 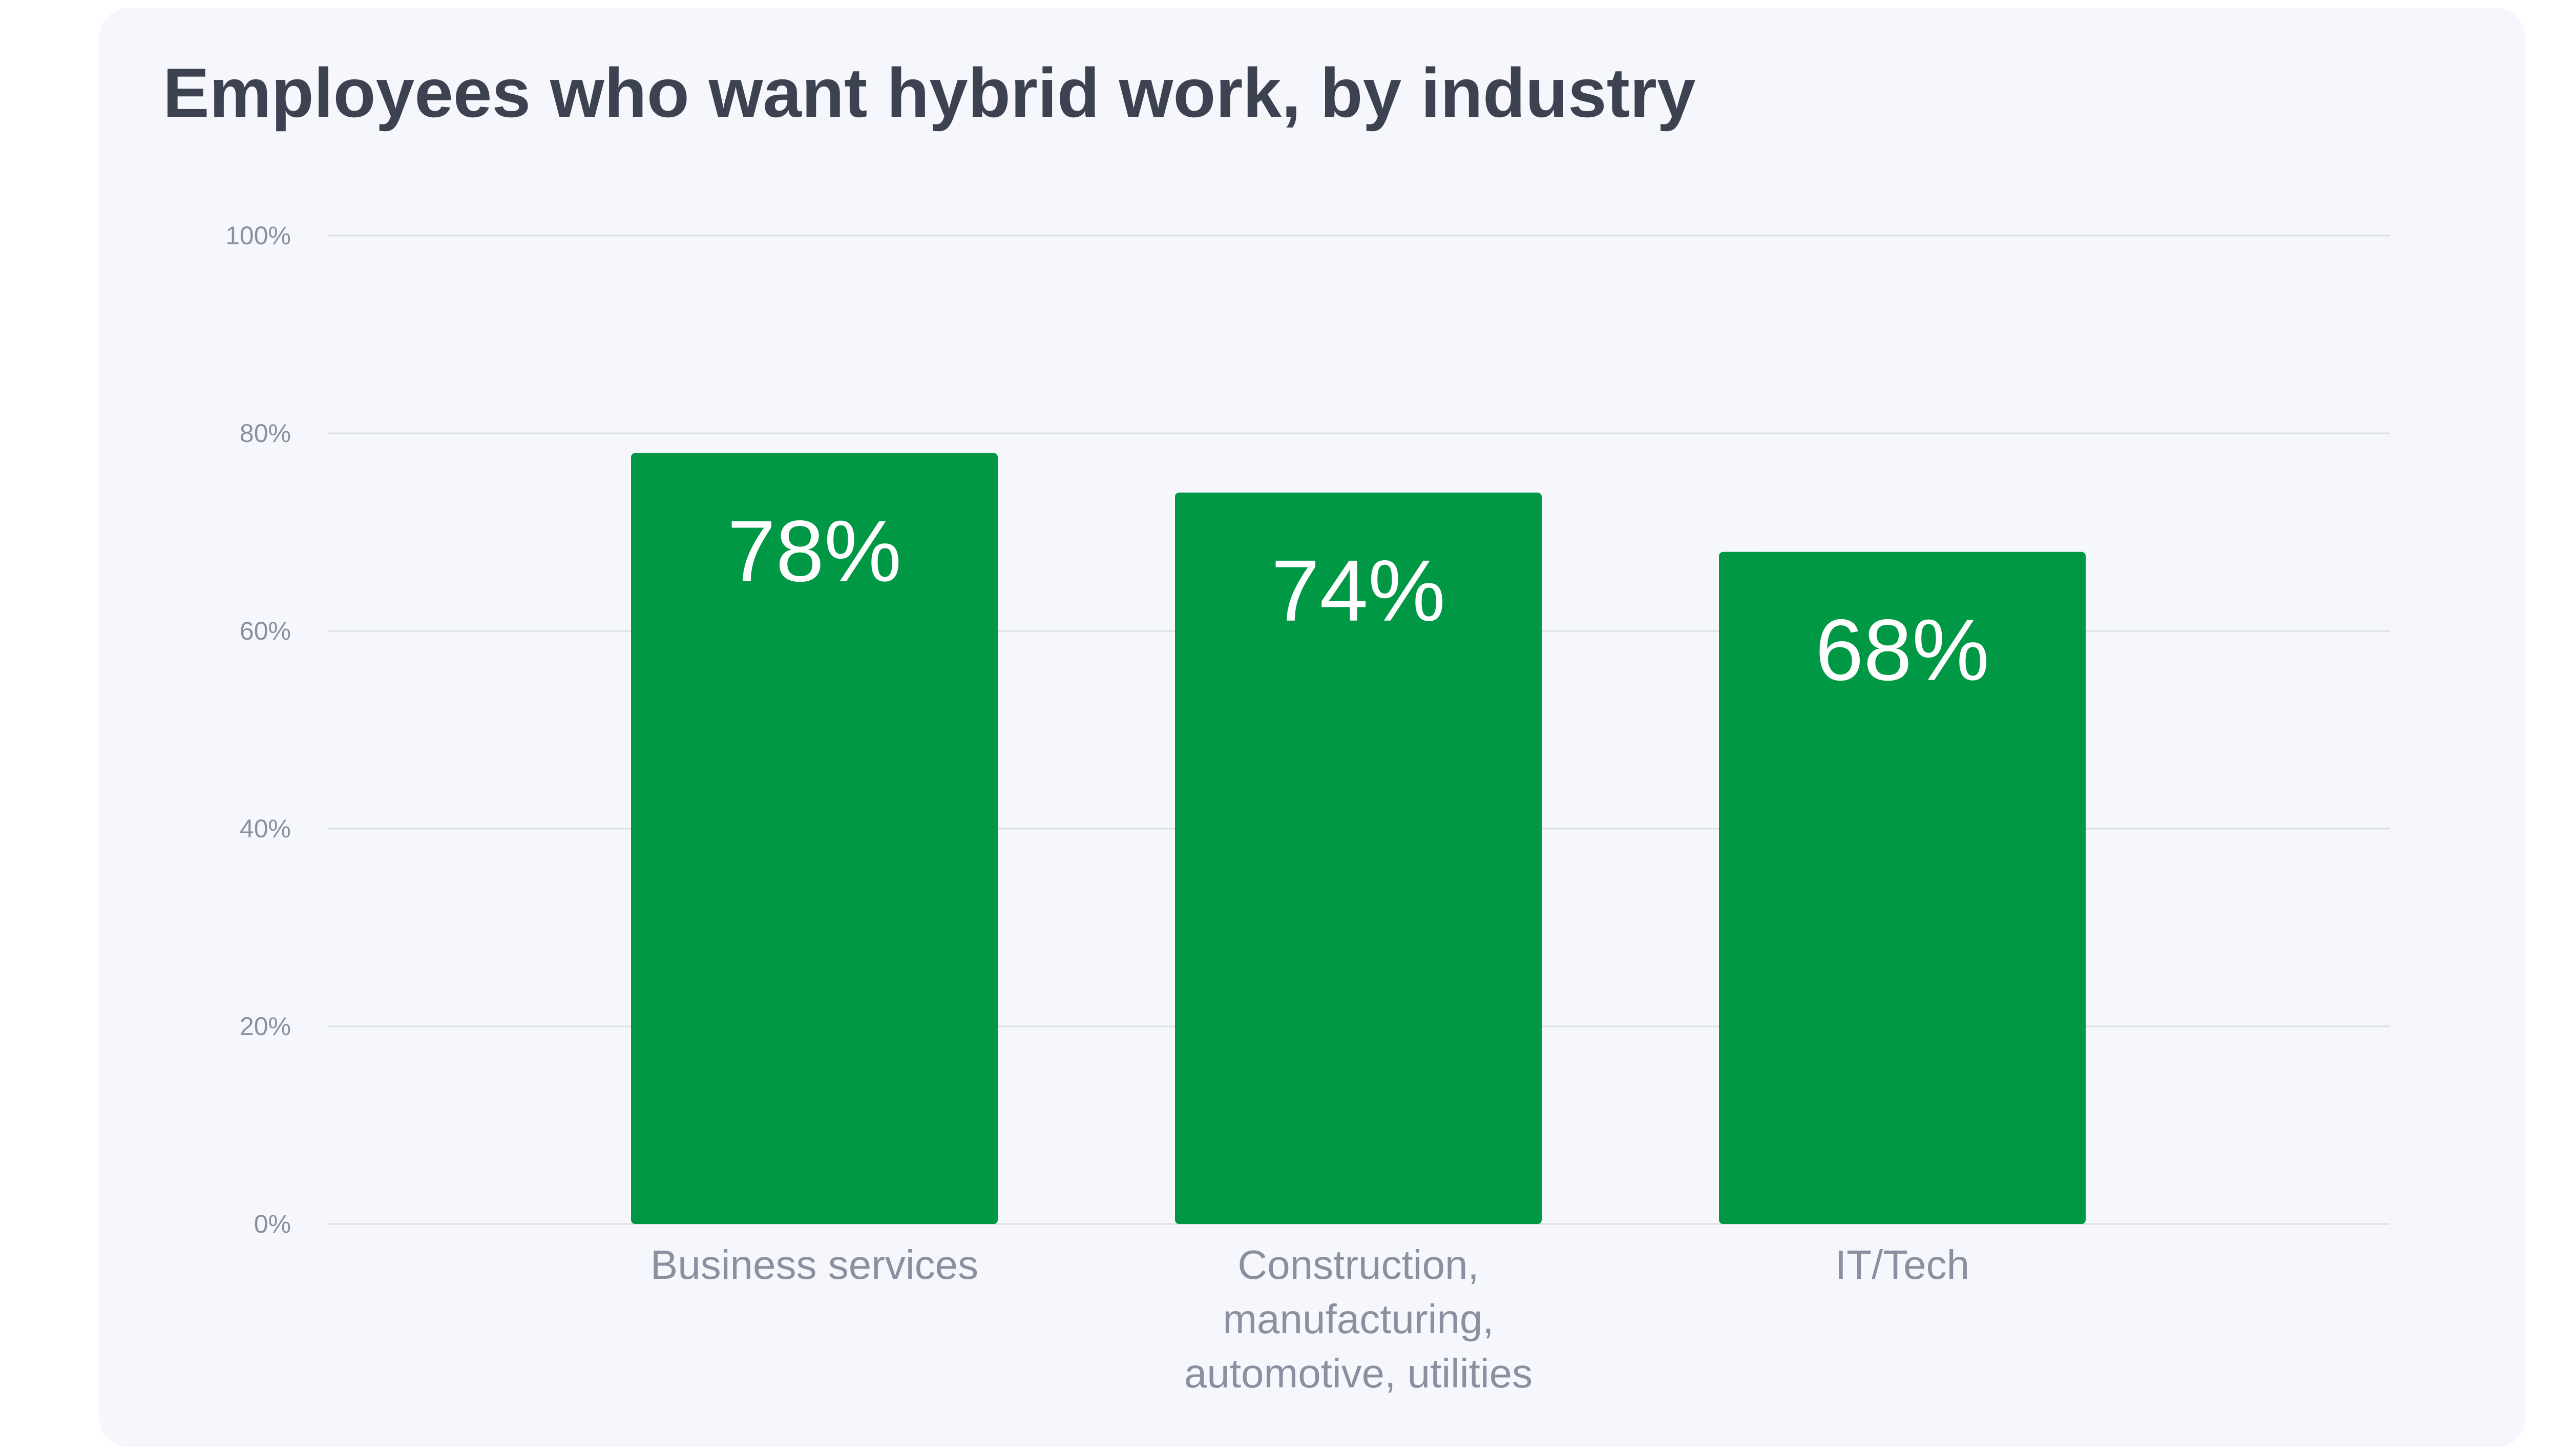 I want to click on bar-value-label: 74%, so click(x=1358, y=591).